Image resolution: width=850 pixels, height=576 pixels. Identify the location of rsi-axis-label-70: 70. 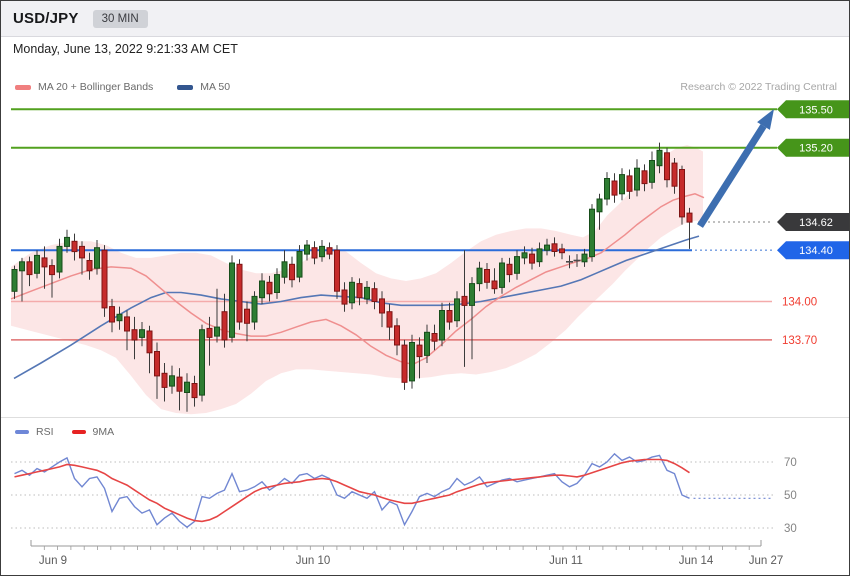
(790, 463).